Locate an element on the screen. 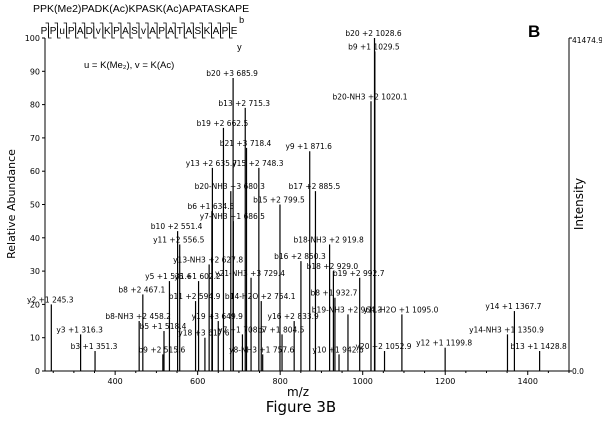 The image size is (602, 424). peak-label: y12 +1 1199.8 is located at coordinates (444, 343).